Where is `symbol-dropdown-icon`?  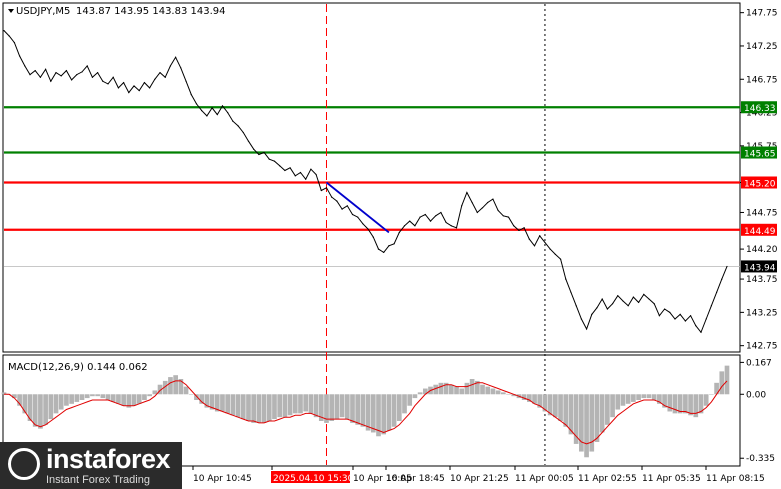
symbol-dropdown-icon is located at coordinates (11, 11).